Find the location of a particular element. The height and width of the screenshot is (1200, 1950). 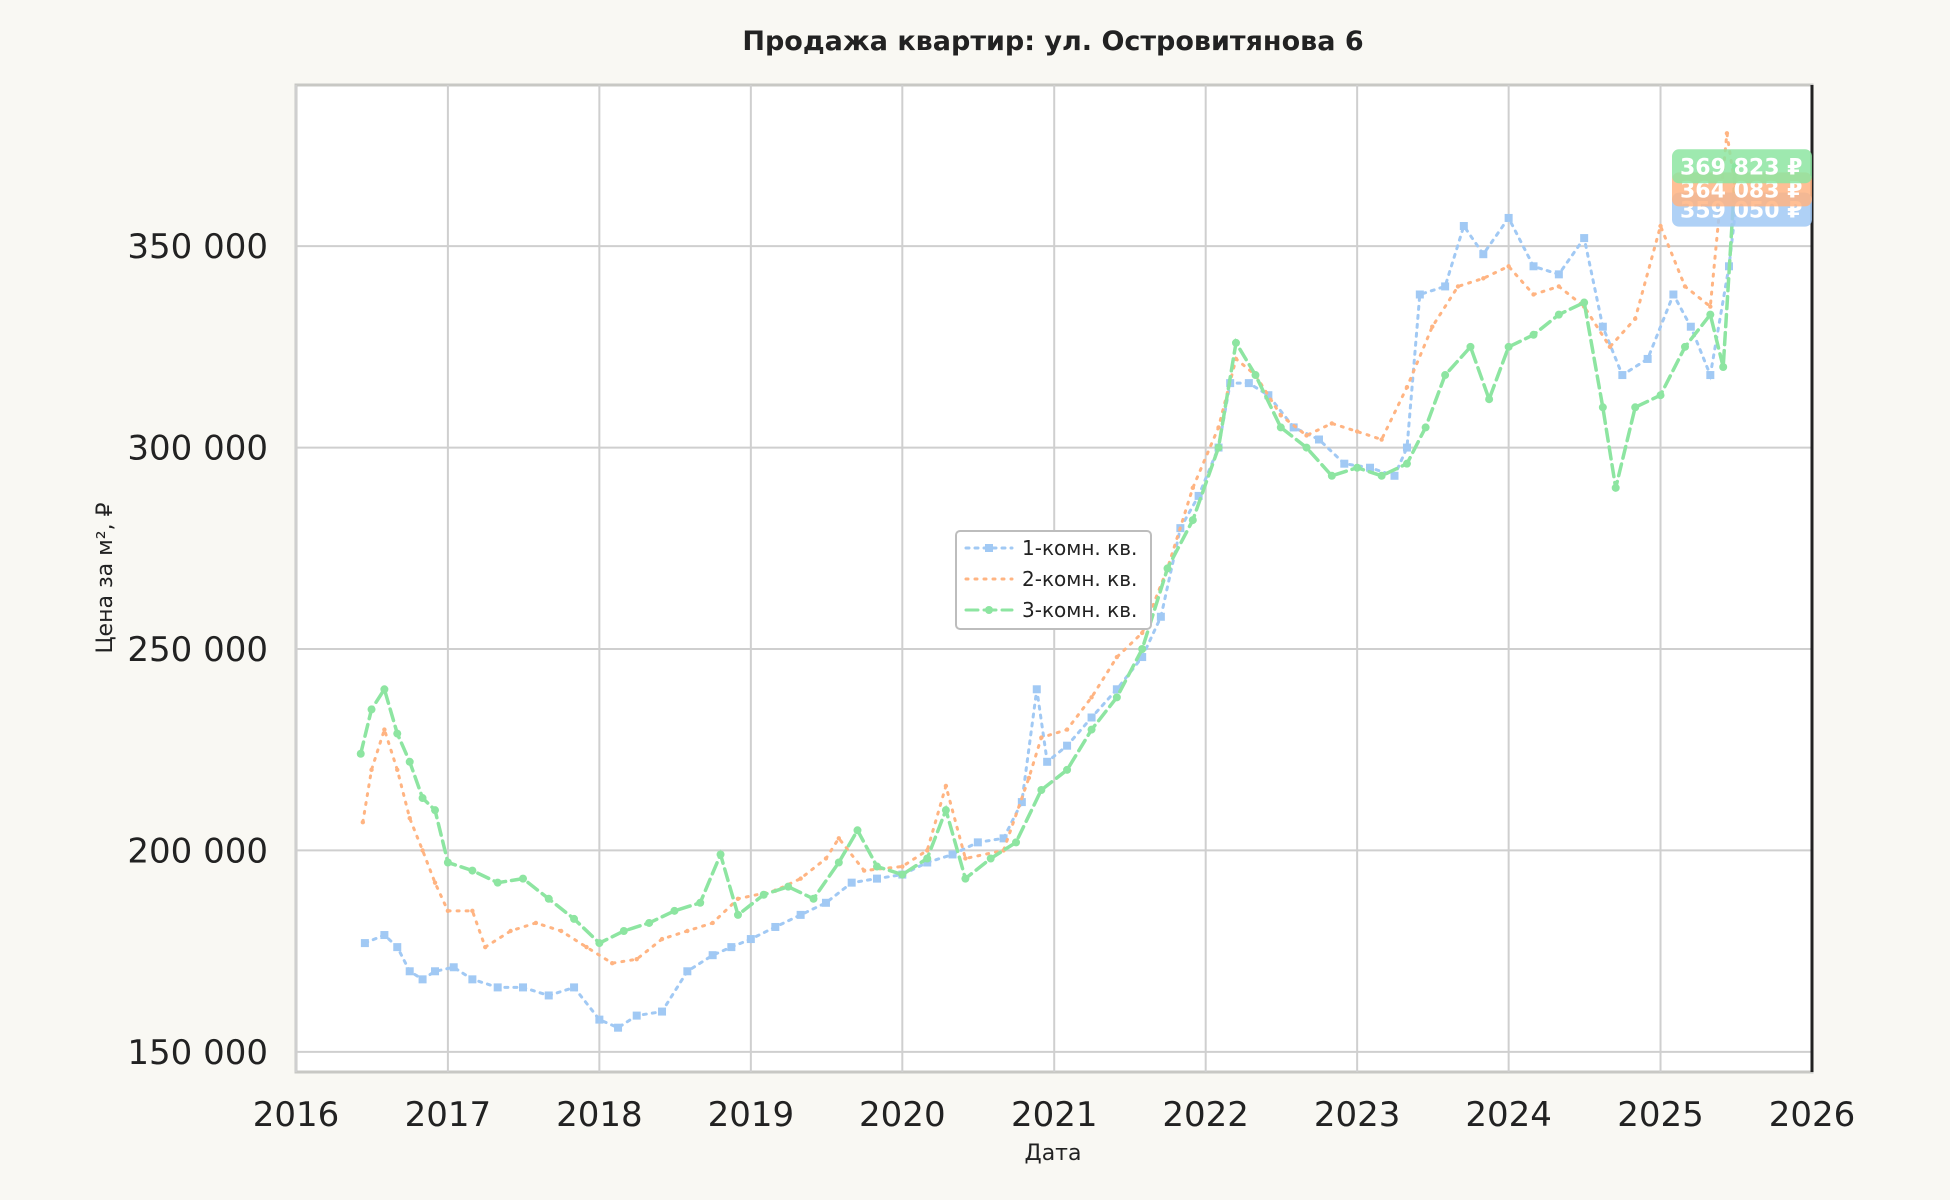

y-tick-label: 150 000 is located at coordinates (197, 1053).